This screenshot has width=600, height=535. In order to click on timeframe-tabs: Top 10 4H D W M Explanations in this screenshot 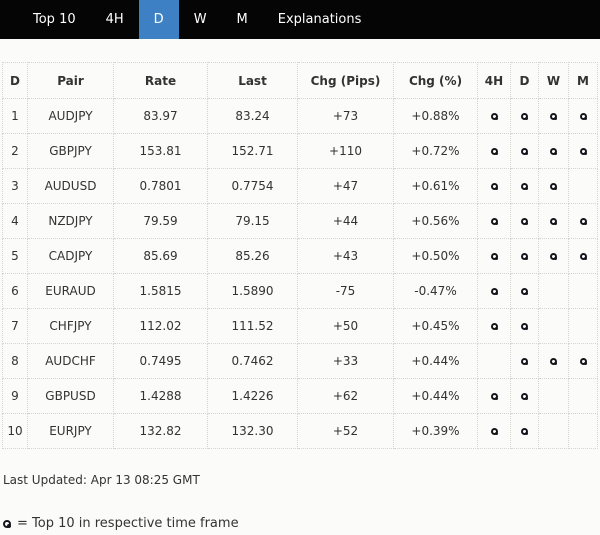, I will do `click(300, 19)`.